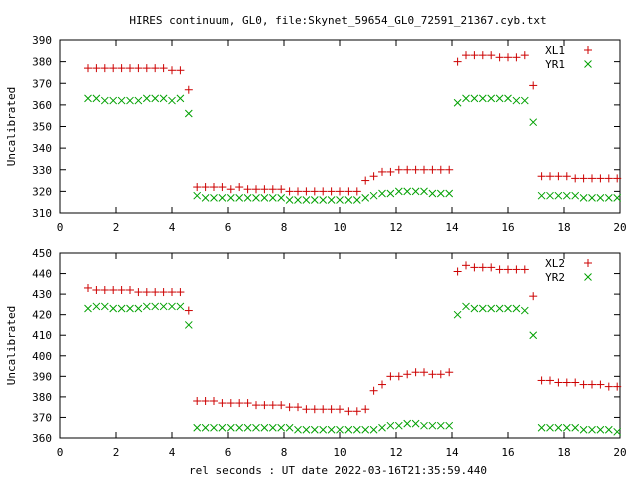  Describe the element at coordinates (228, 452) in the screenshot. I see `x-tick-label: 6` at that location.